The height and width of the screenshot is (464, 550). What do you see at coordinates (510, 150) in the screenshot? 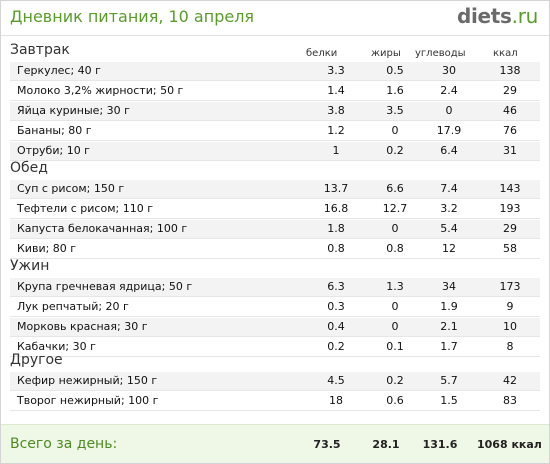
I see `kcal-value: 31` at bounding box center [510, 150].